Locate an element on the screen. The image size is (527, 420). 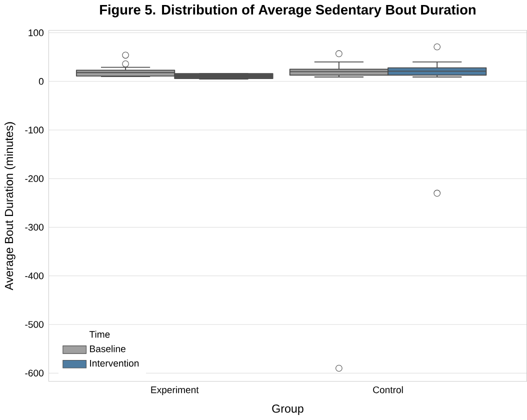
x-tick-label: Experiment is located at coordinates (175, 391).